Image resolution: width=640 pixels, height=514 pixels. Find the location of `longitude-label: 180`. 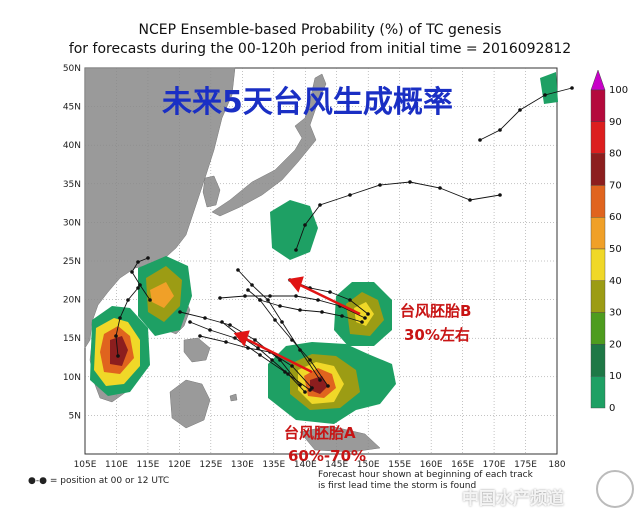

longitude-label: 180 is located at coordinates (556, 465).